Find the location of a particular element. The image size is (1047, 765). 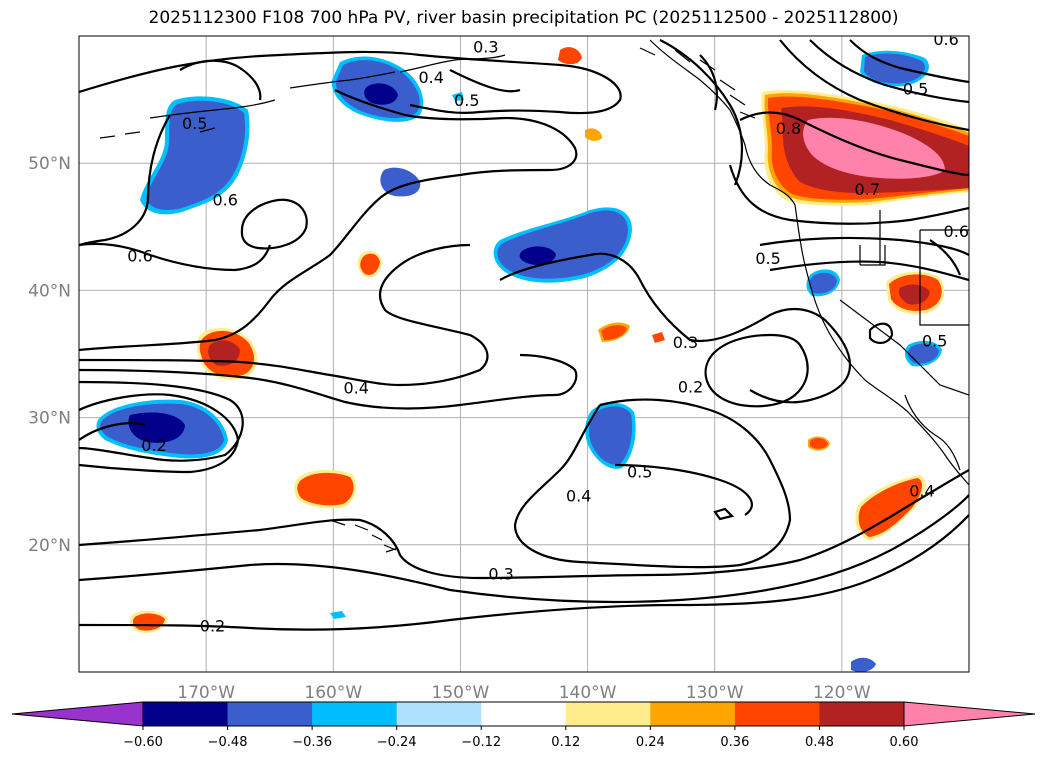

lon-label: 170°W is located at coordinates (206, 693).